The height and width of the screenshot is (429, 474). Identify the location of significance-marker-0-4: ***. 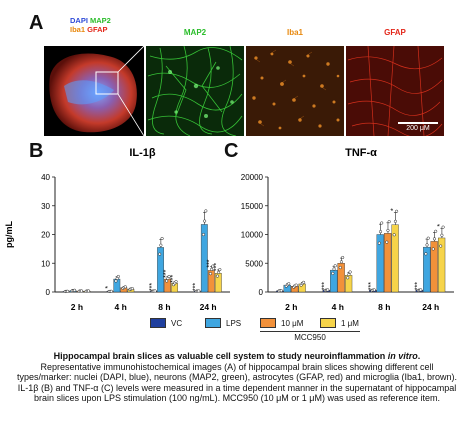
(196, 287).